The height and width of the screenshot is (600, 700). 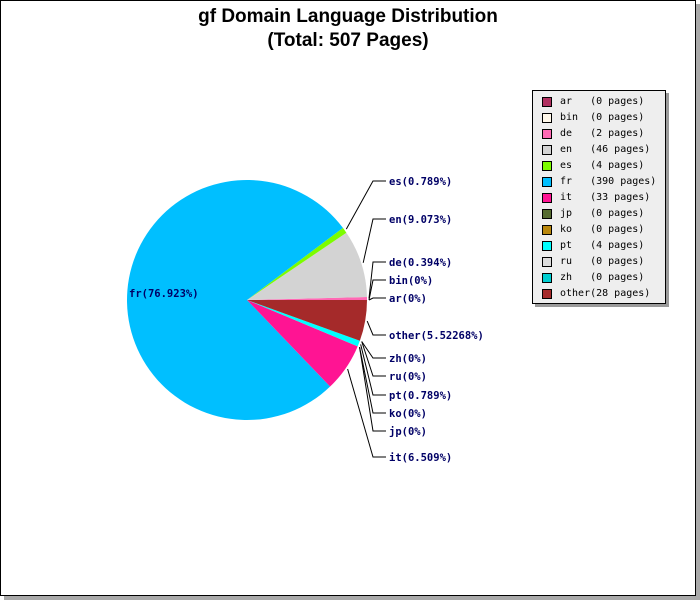 What do you see at coordinates (602, 277) in the screenshot?
I see `legend-label: zh (0 pages)` at bounding box center [602, 277].